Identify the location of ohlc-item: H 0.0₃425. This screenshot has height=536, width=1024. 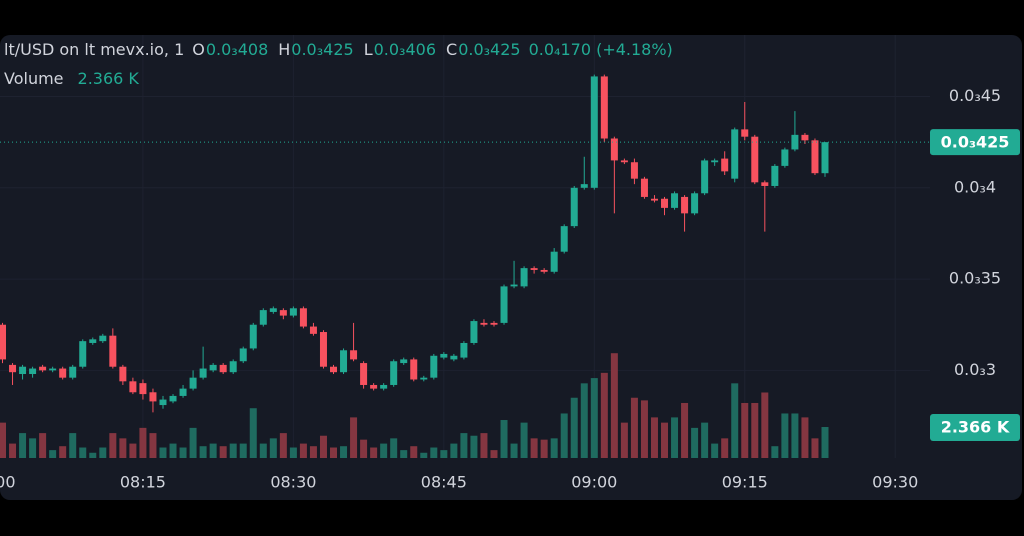
(315, 49).